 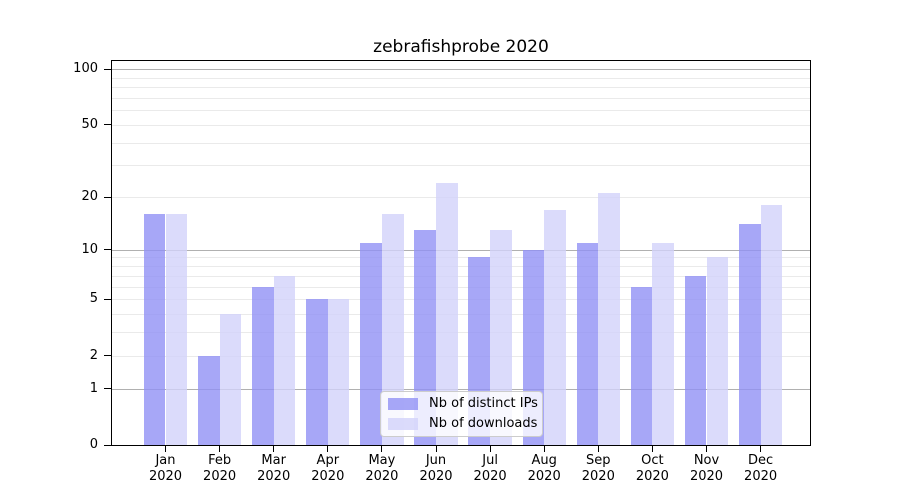 I want to click on x-tick-aug, so click(x=544, y=449).